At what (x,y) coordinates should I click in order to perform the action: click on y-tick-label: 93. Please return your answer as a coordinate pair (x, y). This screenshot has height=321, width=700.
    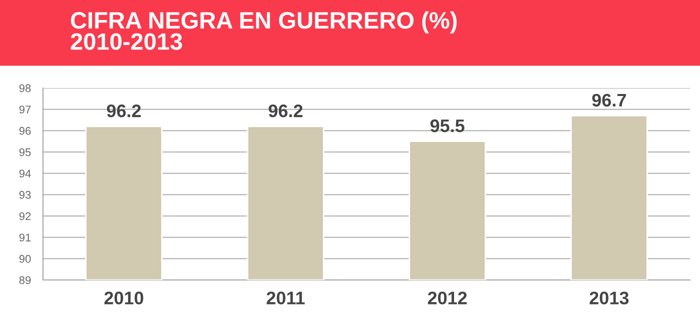
    Looking at the image, I should click on (25, 194).